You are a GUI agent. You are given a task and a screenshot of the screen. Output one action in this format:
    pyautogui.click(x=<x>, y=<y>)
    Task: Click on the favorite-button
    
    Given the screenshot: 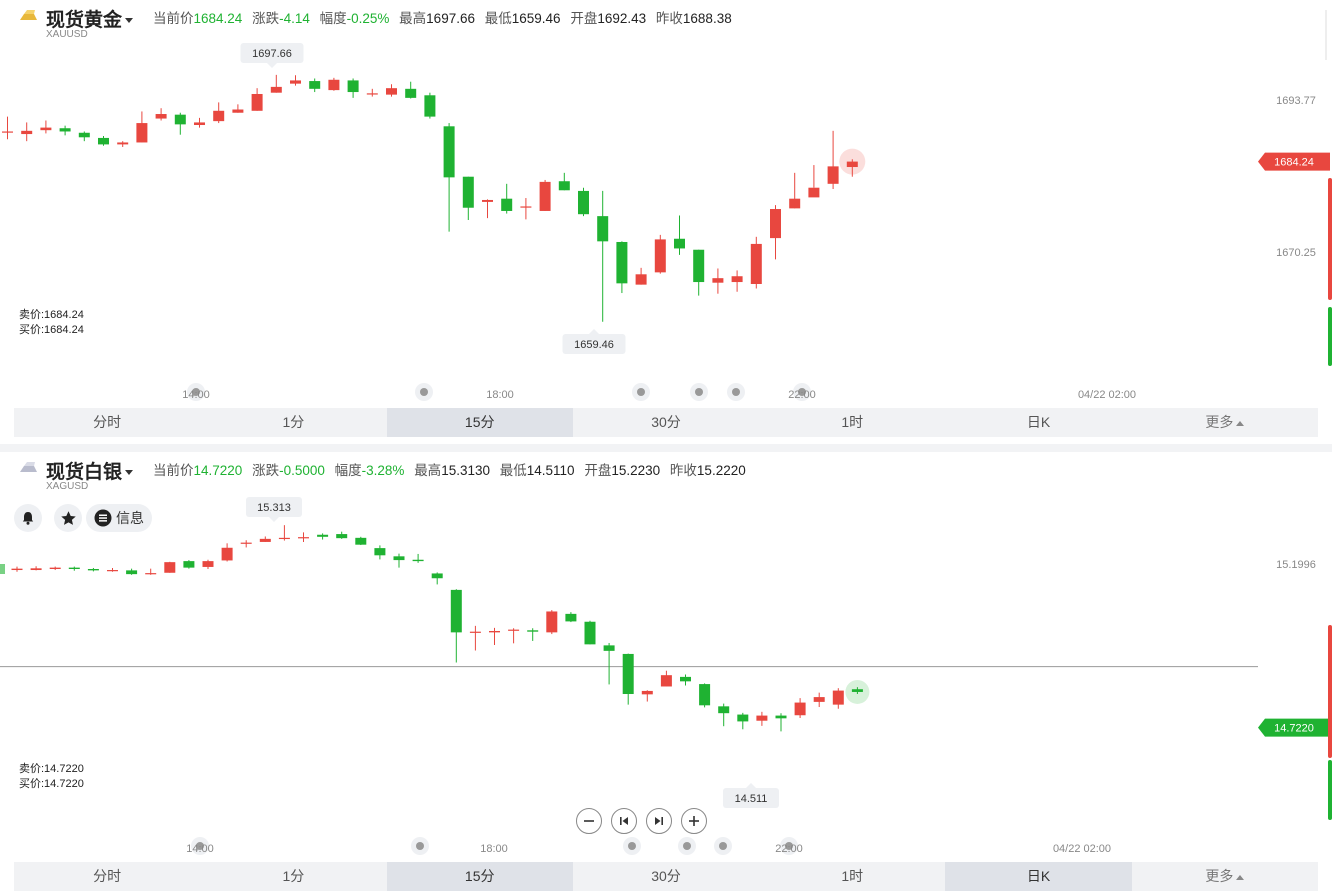 What is the action you would take?
    pyautogui.click(x=68, y=518)
    